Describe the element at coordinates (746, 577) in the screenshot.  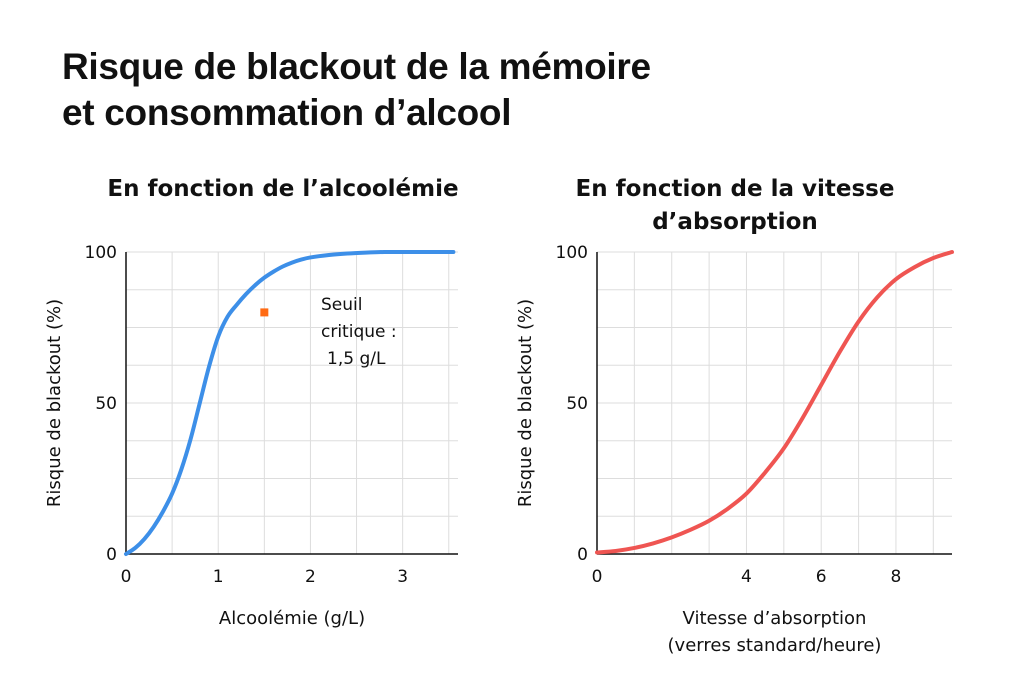
I see `x-tick-label: 4` at that location.